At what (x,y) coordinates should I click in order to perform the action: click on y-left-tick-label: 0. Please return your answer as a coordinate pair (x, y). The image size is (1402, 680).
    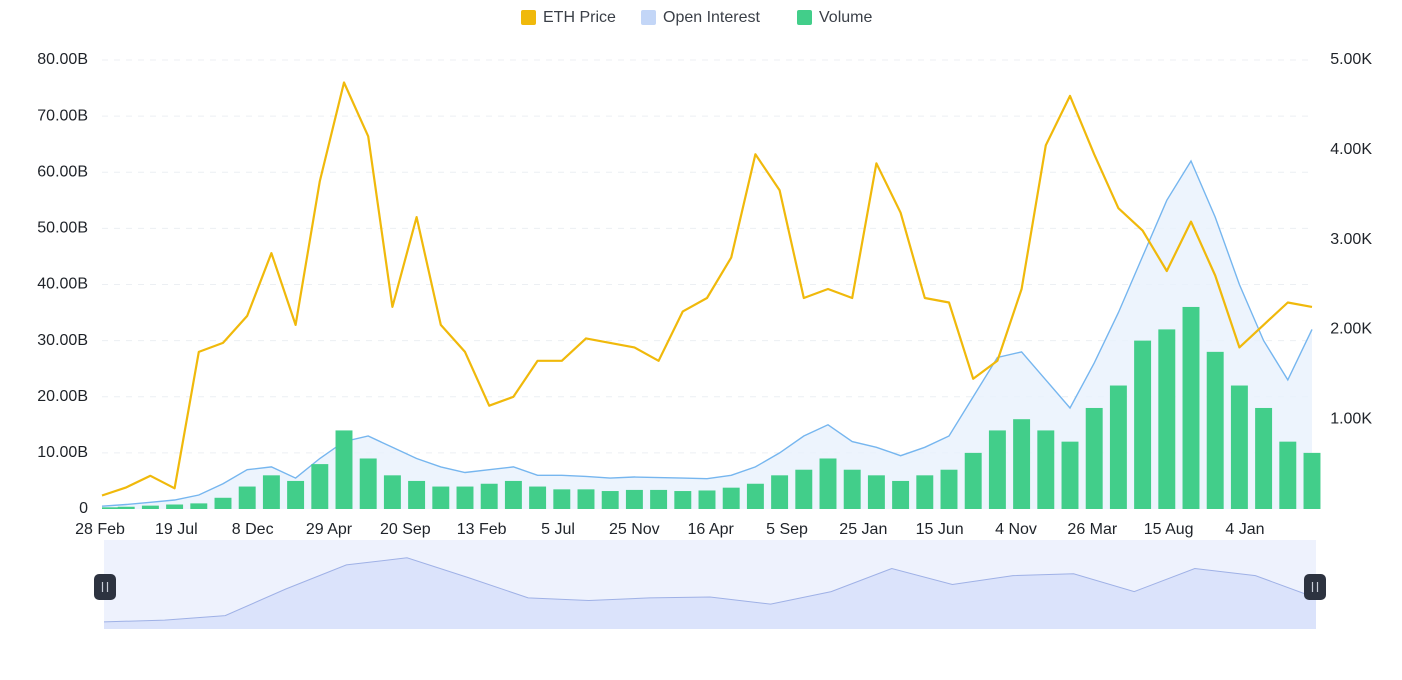
    Looking at the image, I should click on (83, 508).